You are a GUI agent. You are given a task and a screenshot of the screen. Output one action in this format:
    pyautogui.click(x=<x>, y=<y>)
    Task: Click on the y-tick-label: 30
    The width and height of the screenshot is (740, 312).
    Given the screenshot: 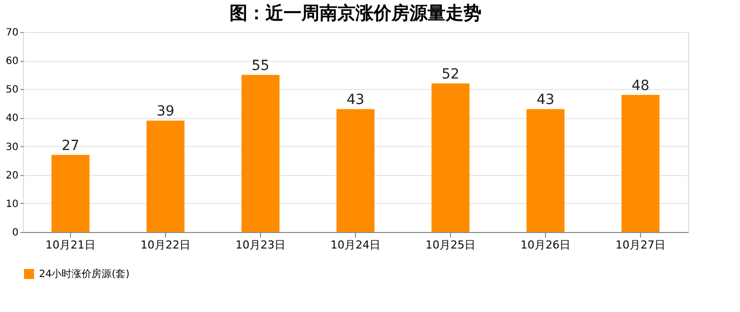 What is the action you would take?
    pyautogui.click(x=12, y=147)
    